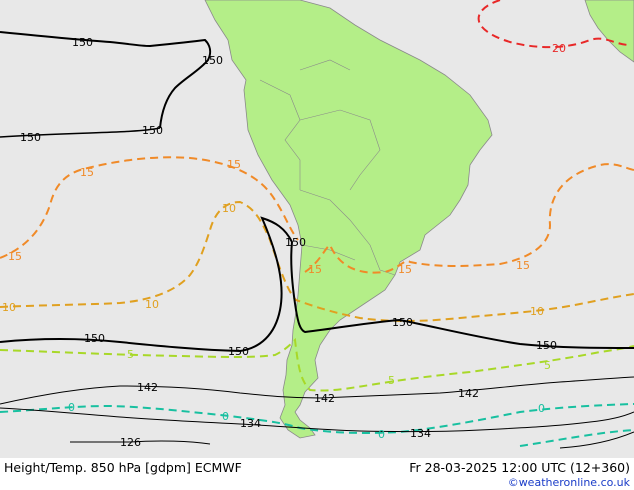 This screenshot has height=490, width=634. What do you see at coordinates (327, 167) in the screenshot?
I see `country-borders` at bounding box center [327, 167].